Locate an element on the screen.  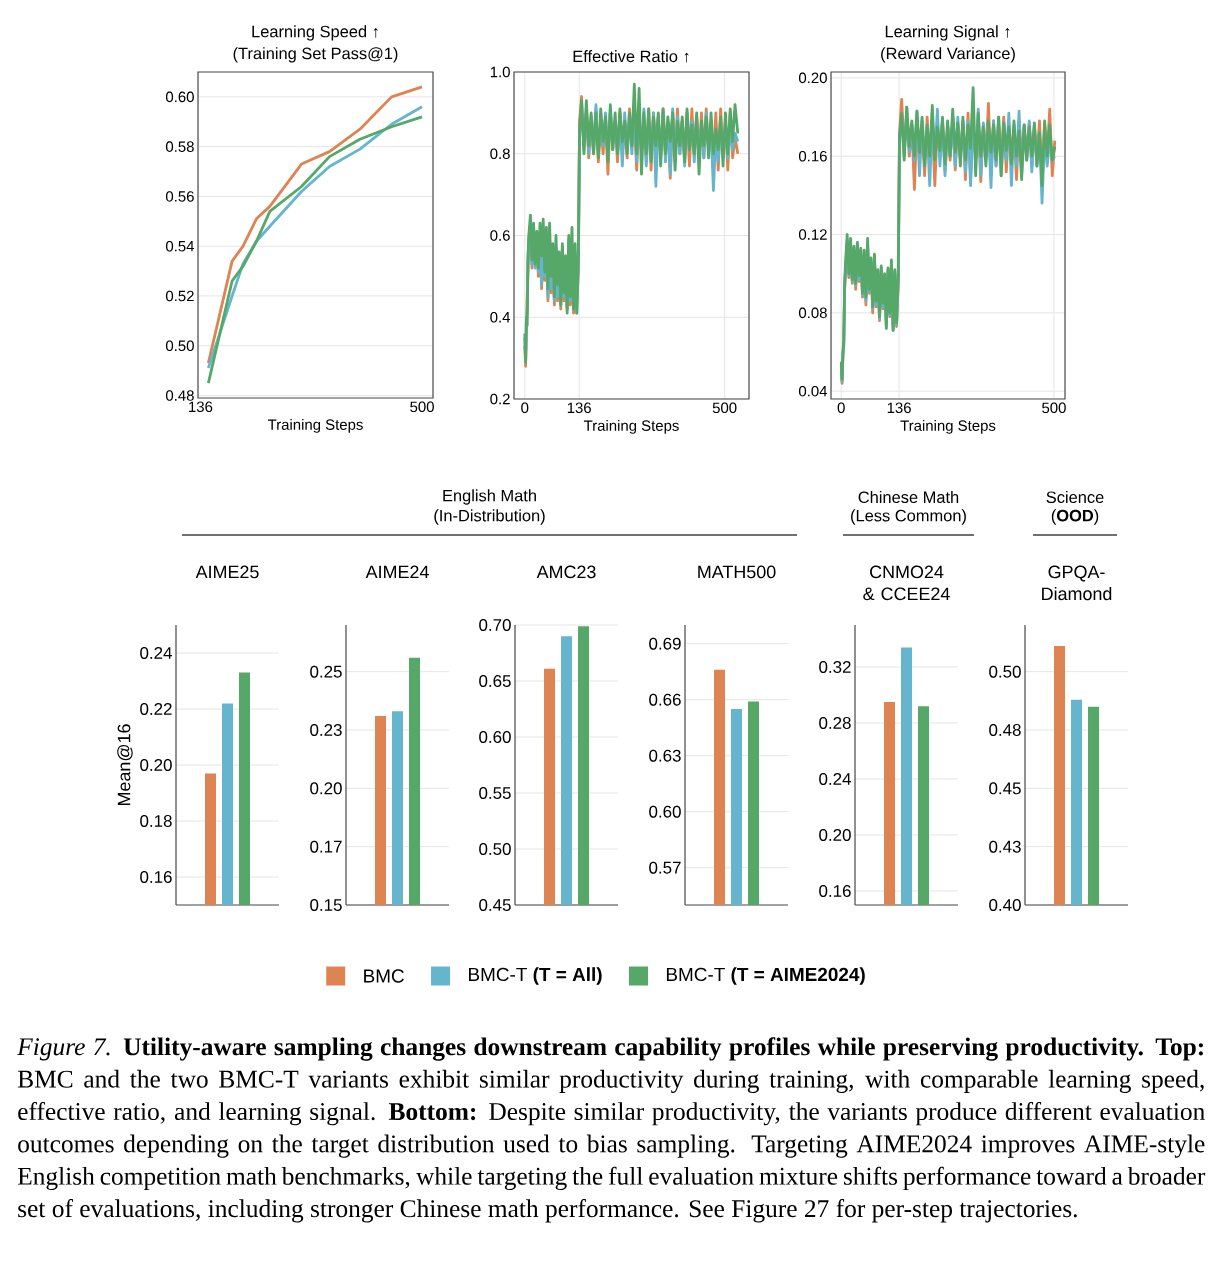
chart-title: CNMO24 & CCEE24 is located at coordinates (906, 583).